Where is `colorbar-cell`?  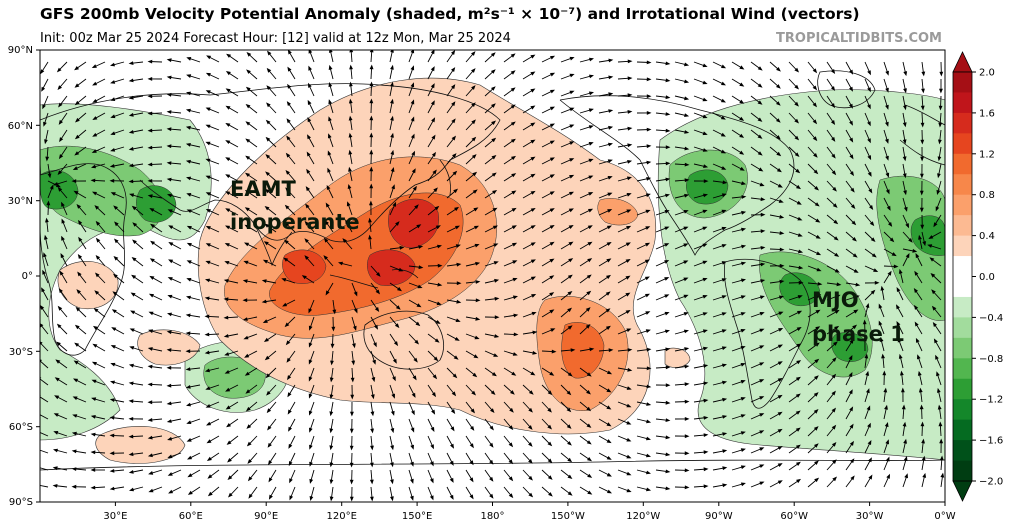
colorbar-cell is located at coordinates (962, 410).